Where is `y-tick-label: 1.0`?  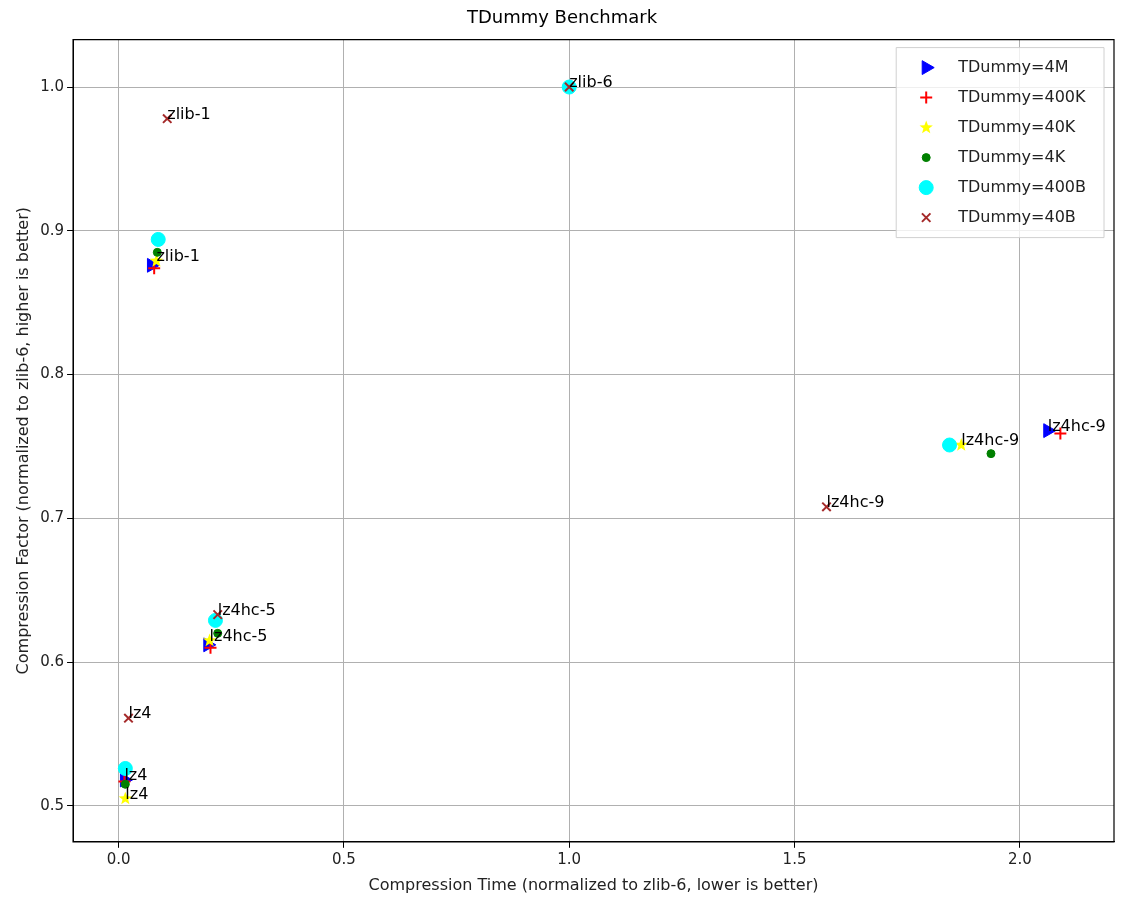
y-tick-label: 1.0 is located at coordinates (52, 85).